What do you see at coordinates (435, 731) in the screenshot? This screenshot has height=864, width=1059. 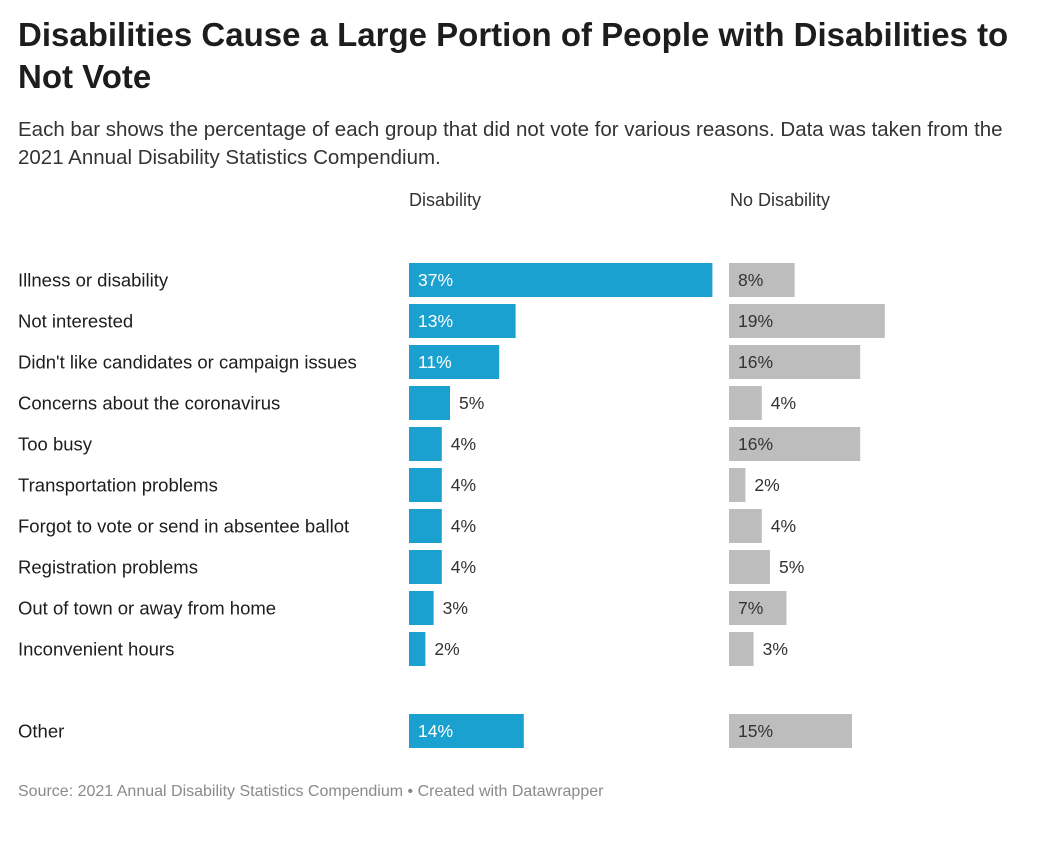 I see `value-label-disability-other: 14%` at bounding box center [435, 731].